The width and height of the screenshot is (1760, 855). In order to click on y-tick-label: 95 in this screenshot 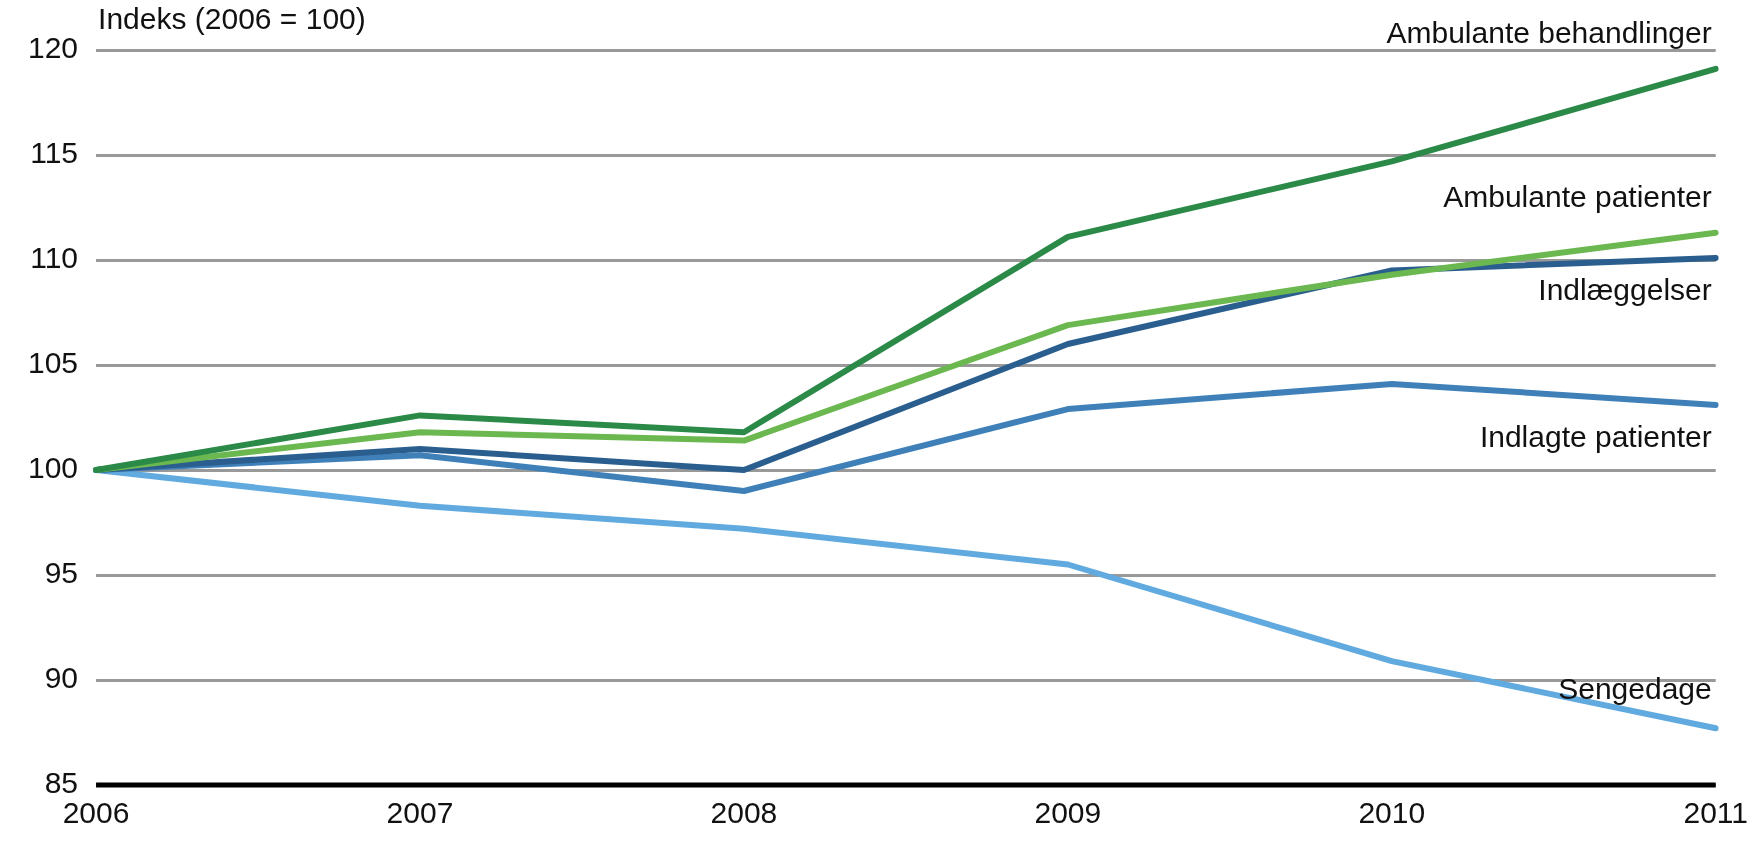, I will do `click(61, 573)`.